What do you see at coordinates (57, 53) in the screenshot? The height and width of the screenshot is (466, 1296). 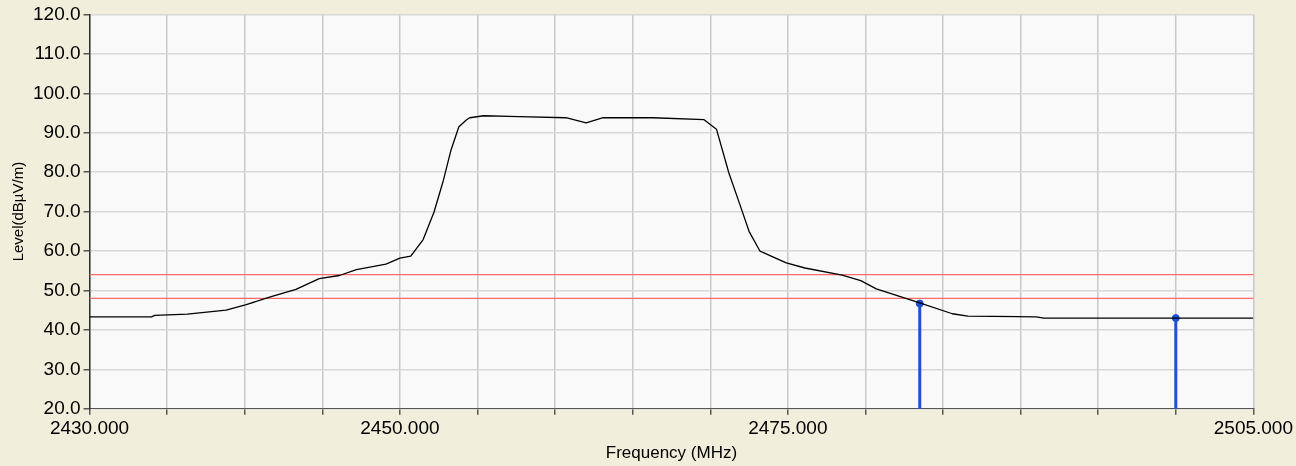 I see `y-tick-label: 110.0` at bounding box center [57, 53].